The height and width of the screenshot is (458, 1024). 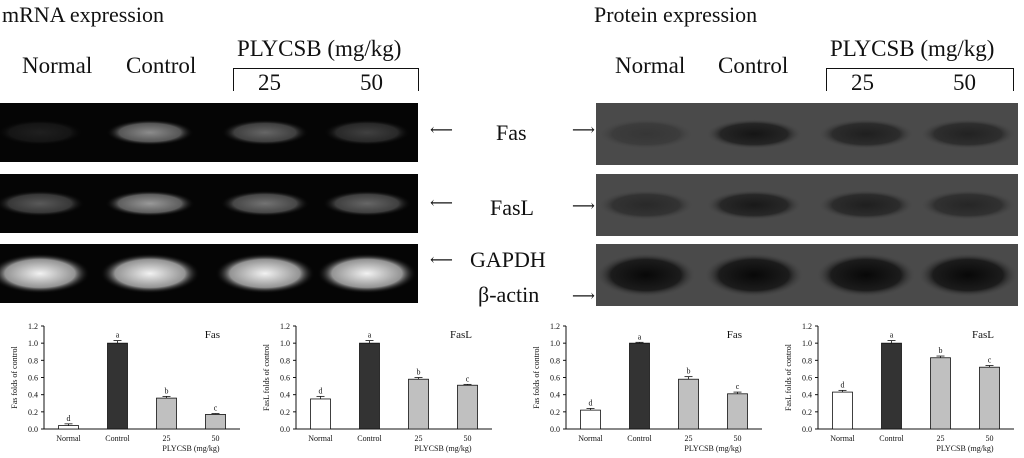 What do you see at coordinates (319, 48) in the screenshot?
I see `dose-group-label: PLYCSB (mg/kg)` at bounding box center [319, 48].